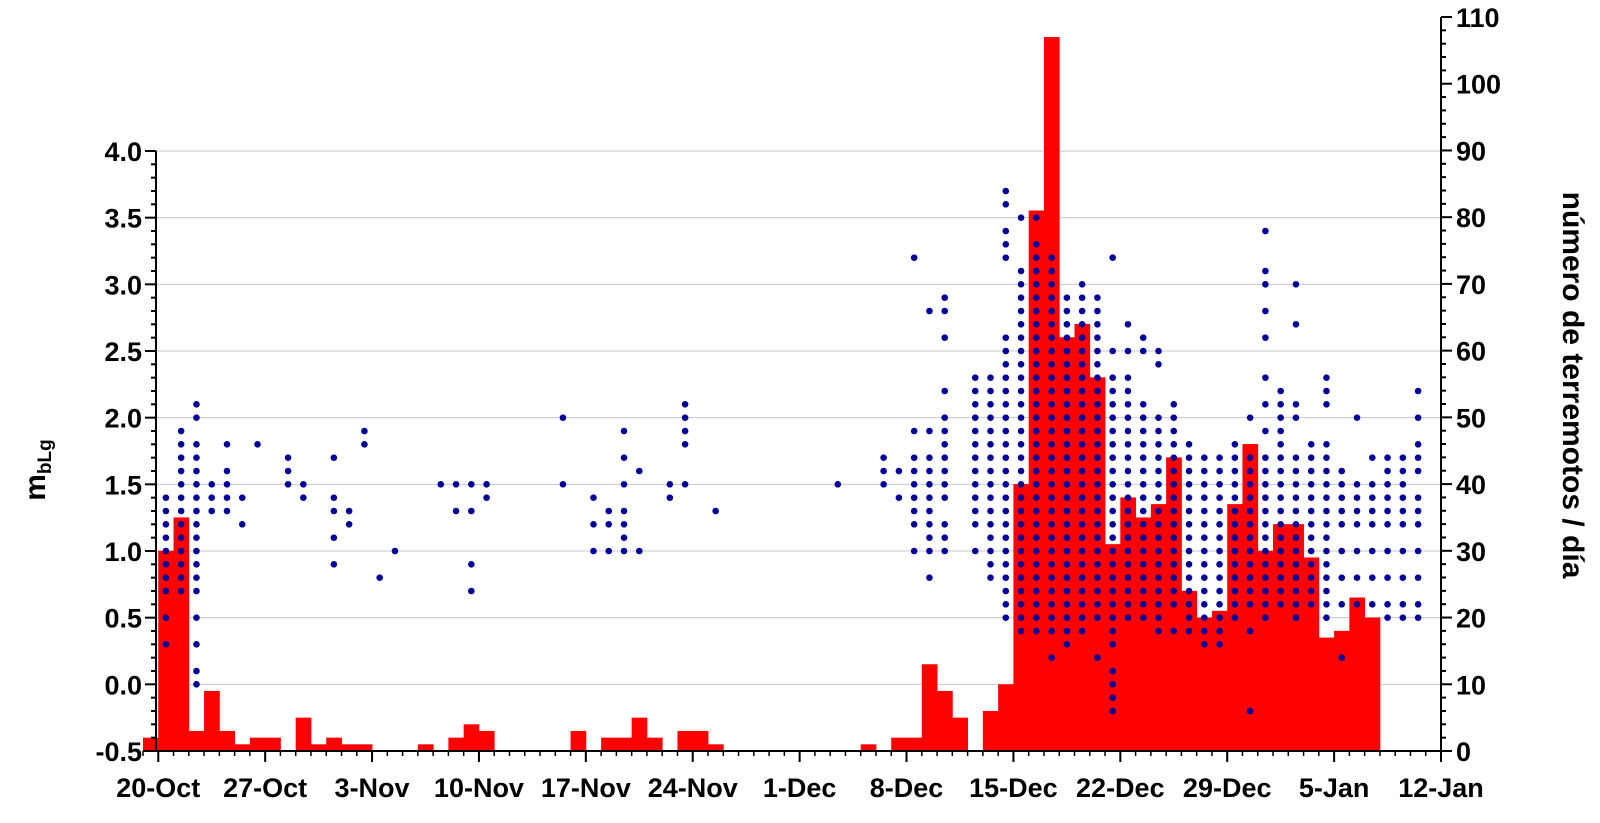 The image size is (1600, 823). What do you see at coordinates (586, 788) in the screenshot?
I see `x-tick-label: 17-Nov` at bounding box center [586, 788].